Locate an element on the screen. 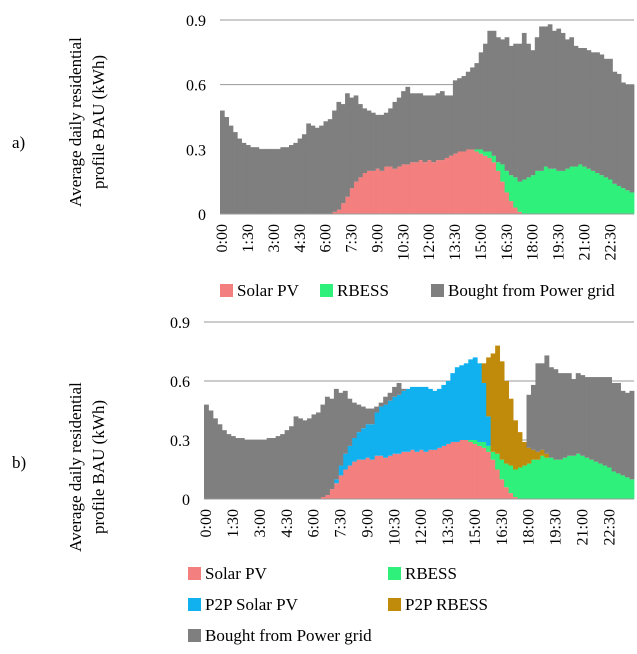  series-p2p-solar-pv is located at coordinates (412, 420).